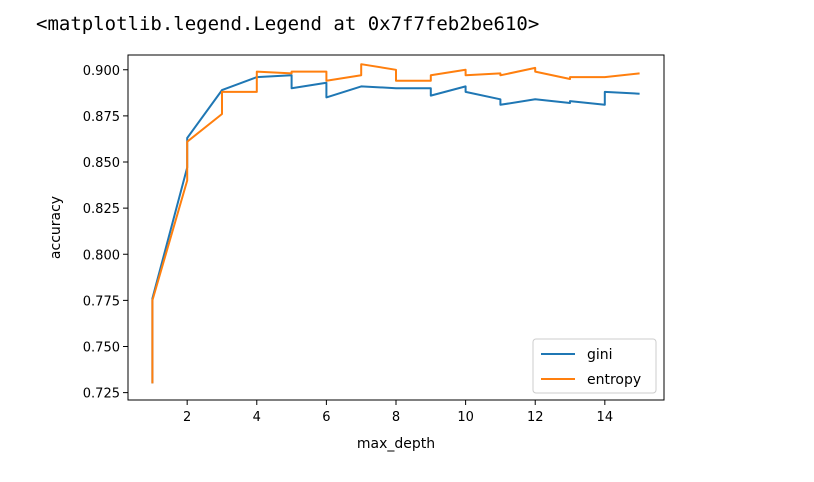 The image size is (814, 482). What do you see at coordinates (187, 417) in the screenshot?
I see `x-tick-label: 2` at bounding box center [187, 417].